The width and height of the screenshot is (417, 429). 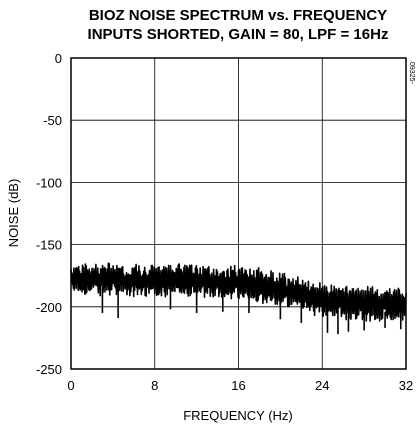 I want to click on y-tick-label: 0, so click(x=58, y=58).